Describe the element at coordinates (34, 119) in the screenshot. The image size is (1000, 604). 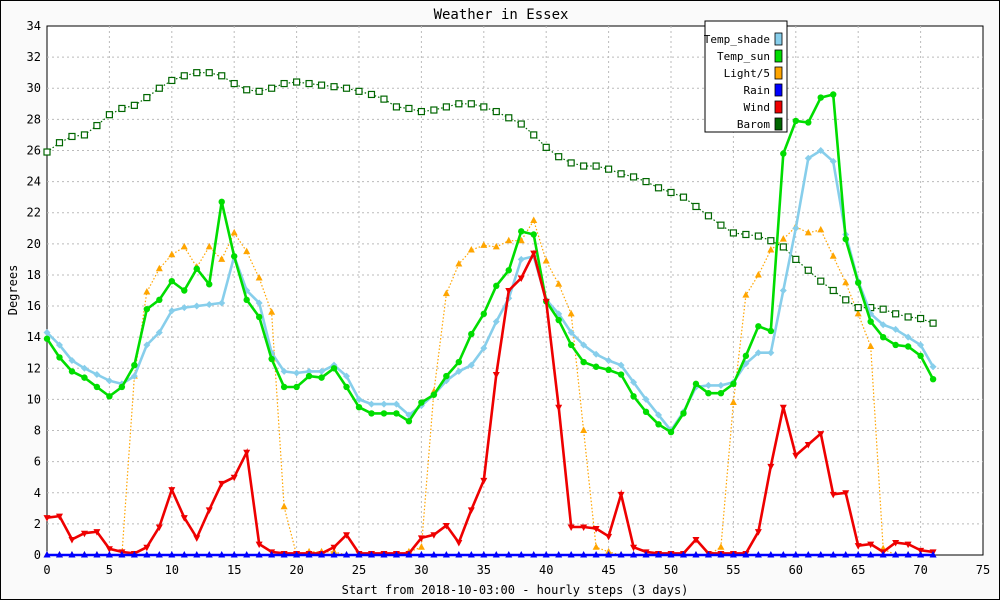
I see `y-tick-label: 28` at that location.